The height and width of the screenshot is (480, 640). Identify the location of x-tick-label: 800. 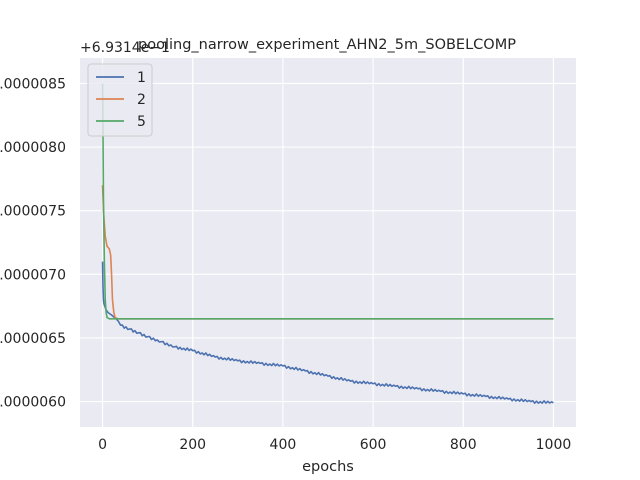
(463, 445).